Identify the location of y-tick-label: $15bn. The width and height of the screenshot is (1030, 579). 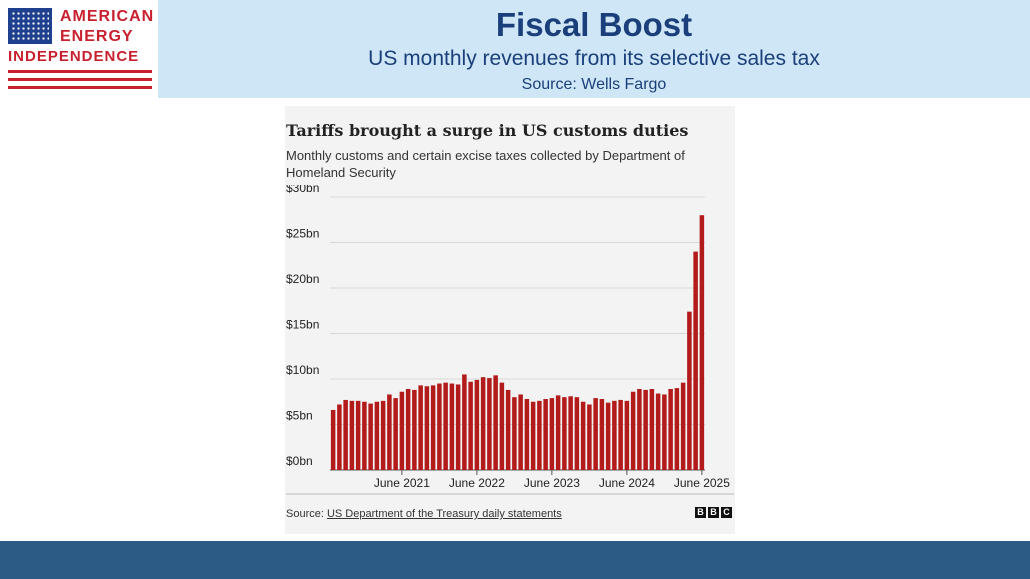
(302, 325).